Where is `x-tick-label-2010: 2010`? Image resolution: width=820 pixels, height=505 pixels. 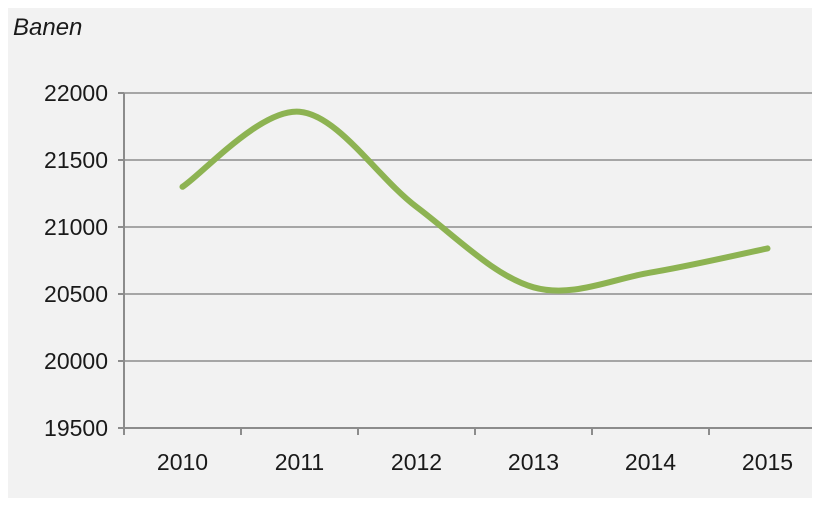
x-tick-label-2010: 2010 is located at coordinates (182, 462).